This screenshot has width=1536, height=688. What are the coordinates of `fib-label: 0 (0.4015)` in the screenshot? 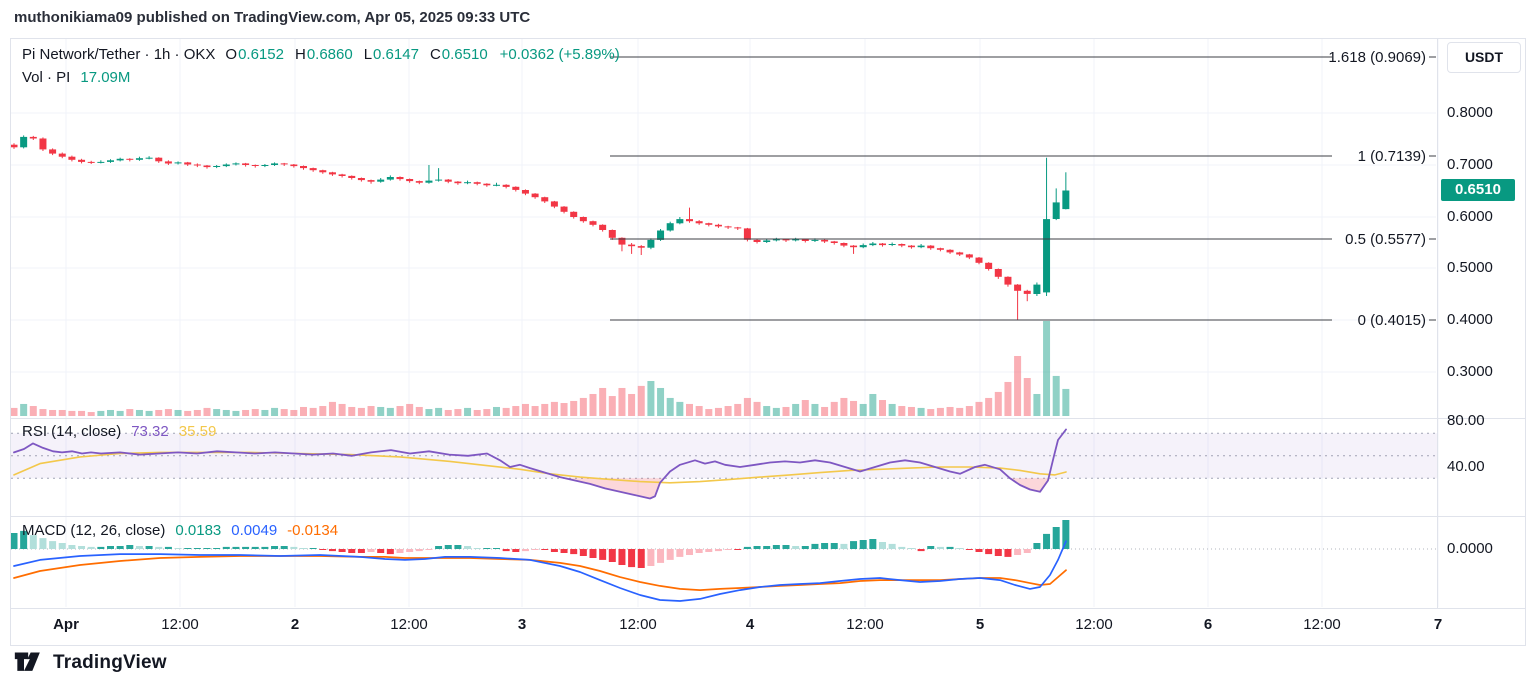 It's located at (1392, 320).